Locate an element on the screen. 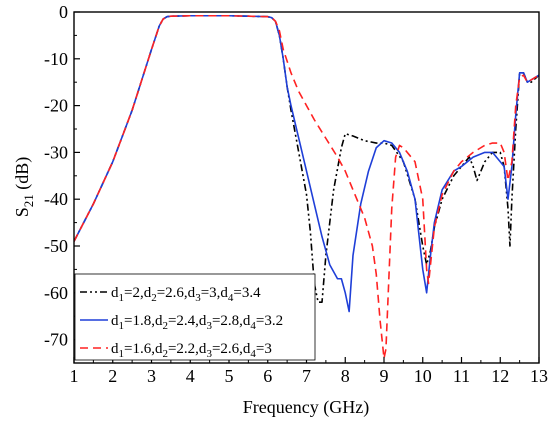  legend-label-1: d1=2,d2=2.6,d3=3,d4=3.4 is located at coordinates (186, 294).